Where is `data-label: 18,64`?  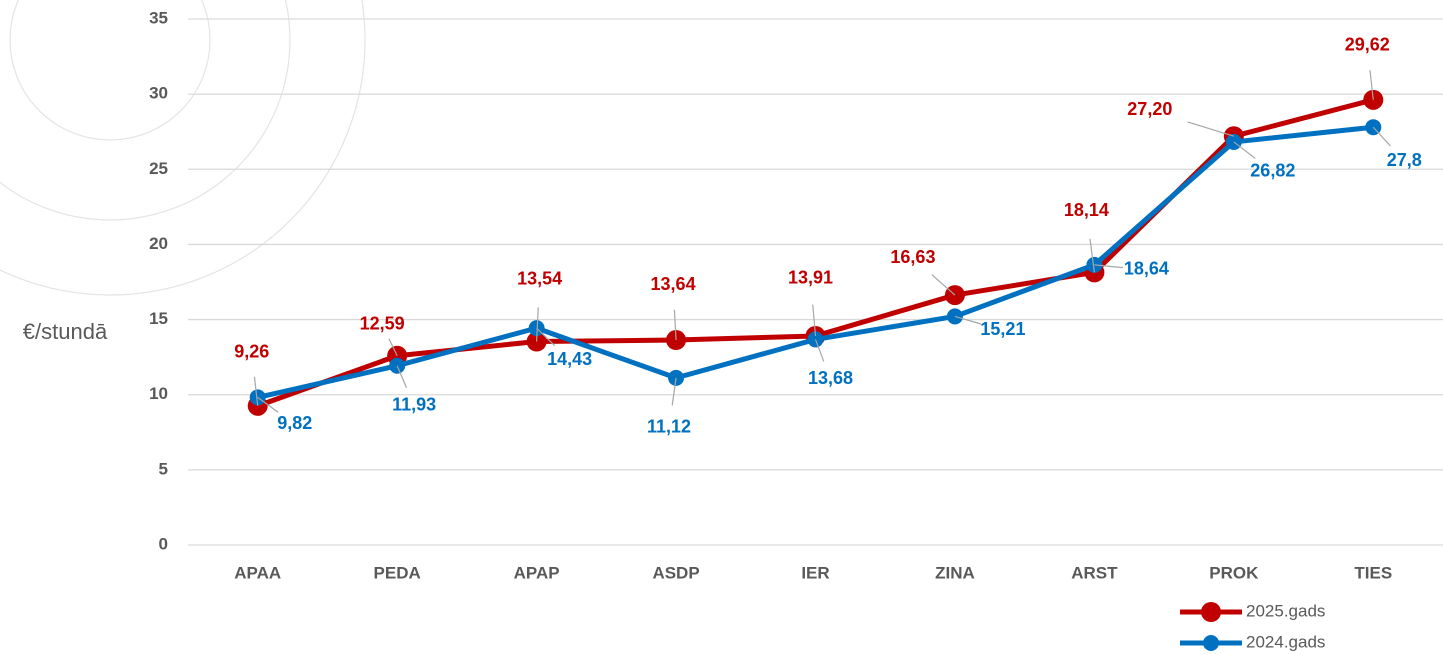 data-label: 18,64 is located at coordinates (1146, 269).